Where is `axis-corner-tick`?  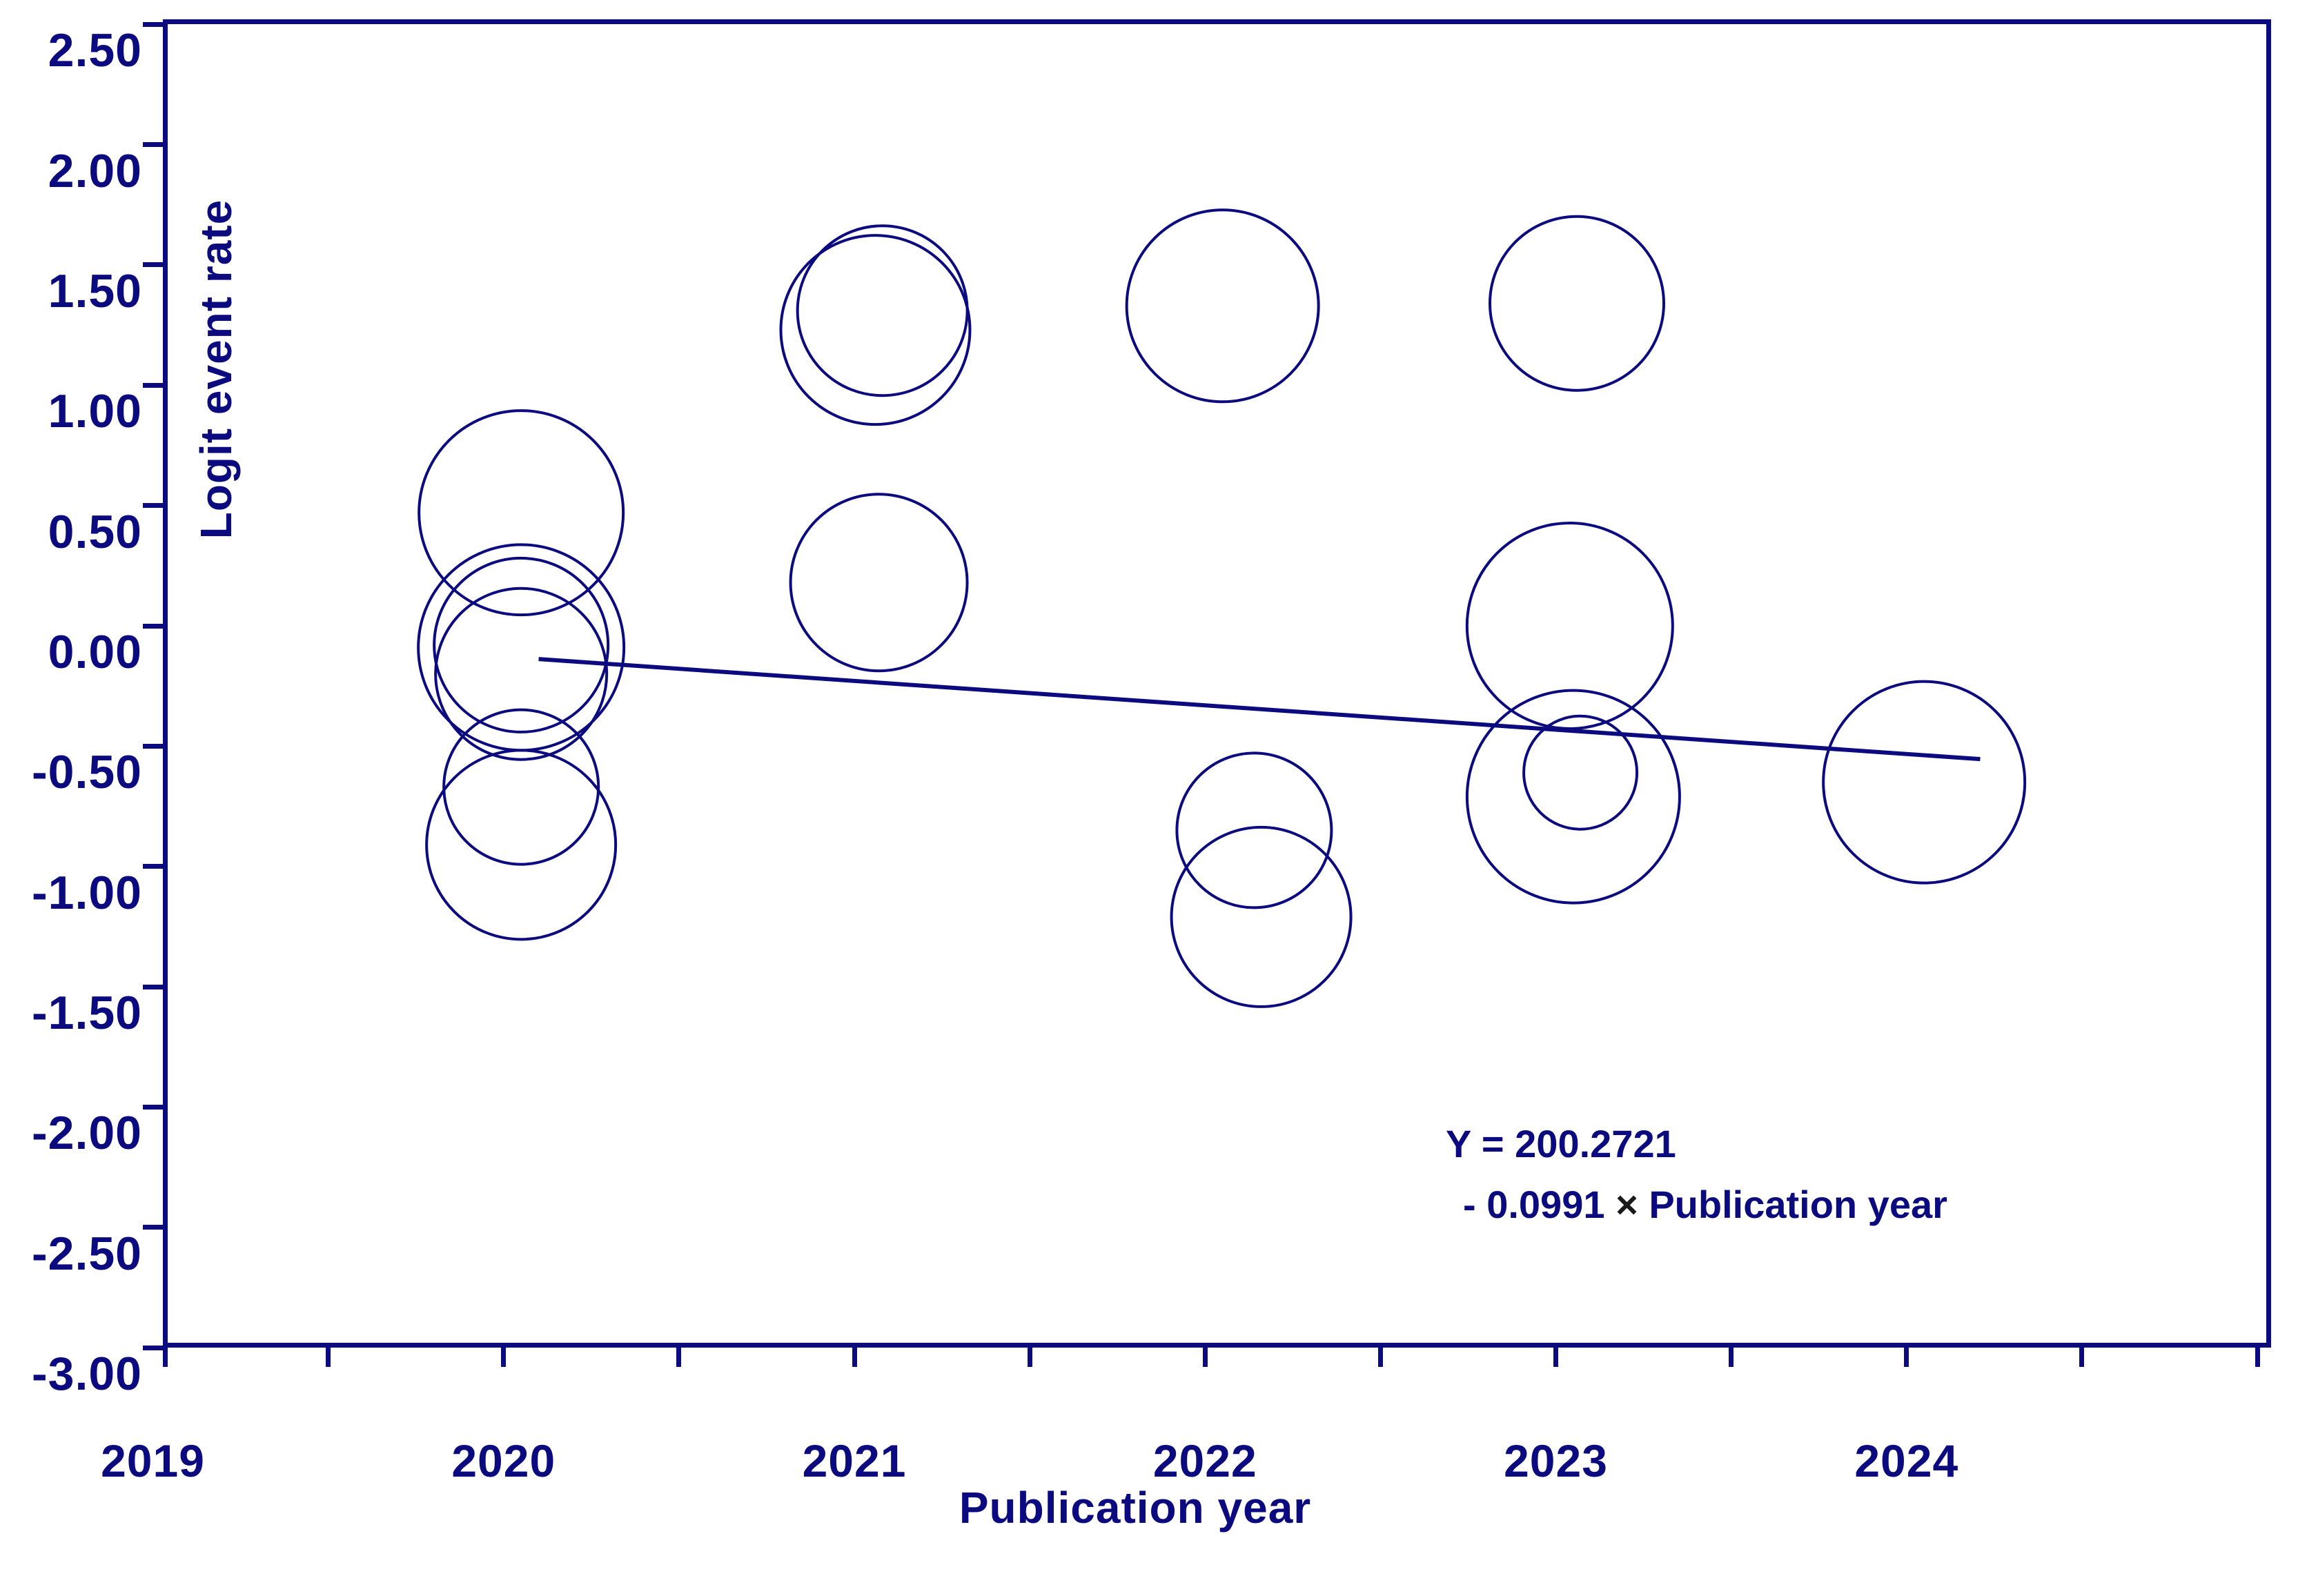 axis-corner-tick is located at coordinates (165, 1357).